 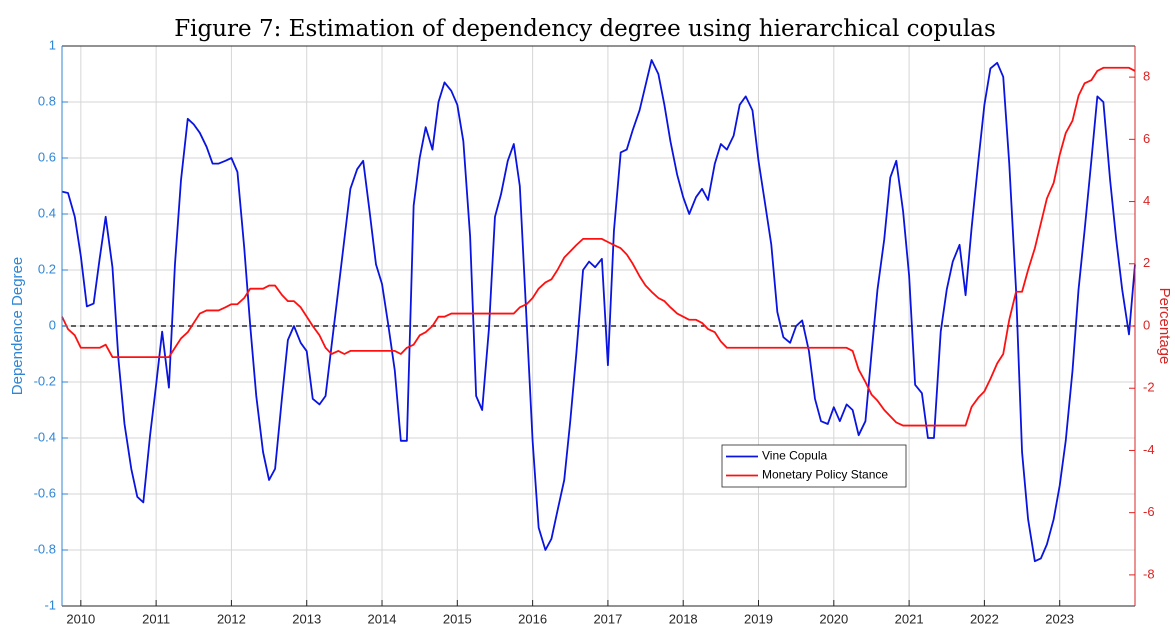 I want to click on legend: Vine Copula Monetary Policy Stance, so click(x=814, y=466).